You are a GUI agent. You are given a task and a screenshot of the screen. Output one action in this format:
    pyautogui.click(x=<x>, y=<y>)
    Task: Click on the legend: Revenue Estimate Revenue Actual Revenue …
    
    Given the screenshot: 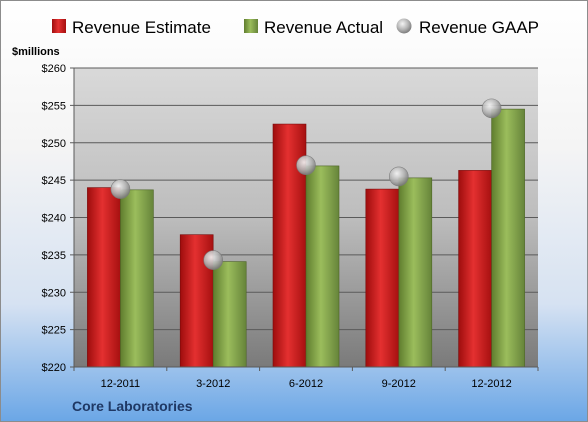 What is the action you would take?
    pyautogui.click(x=295, y=27)
    